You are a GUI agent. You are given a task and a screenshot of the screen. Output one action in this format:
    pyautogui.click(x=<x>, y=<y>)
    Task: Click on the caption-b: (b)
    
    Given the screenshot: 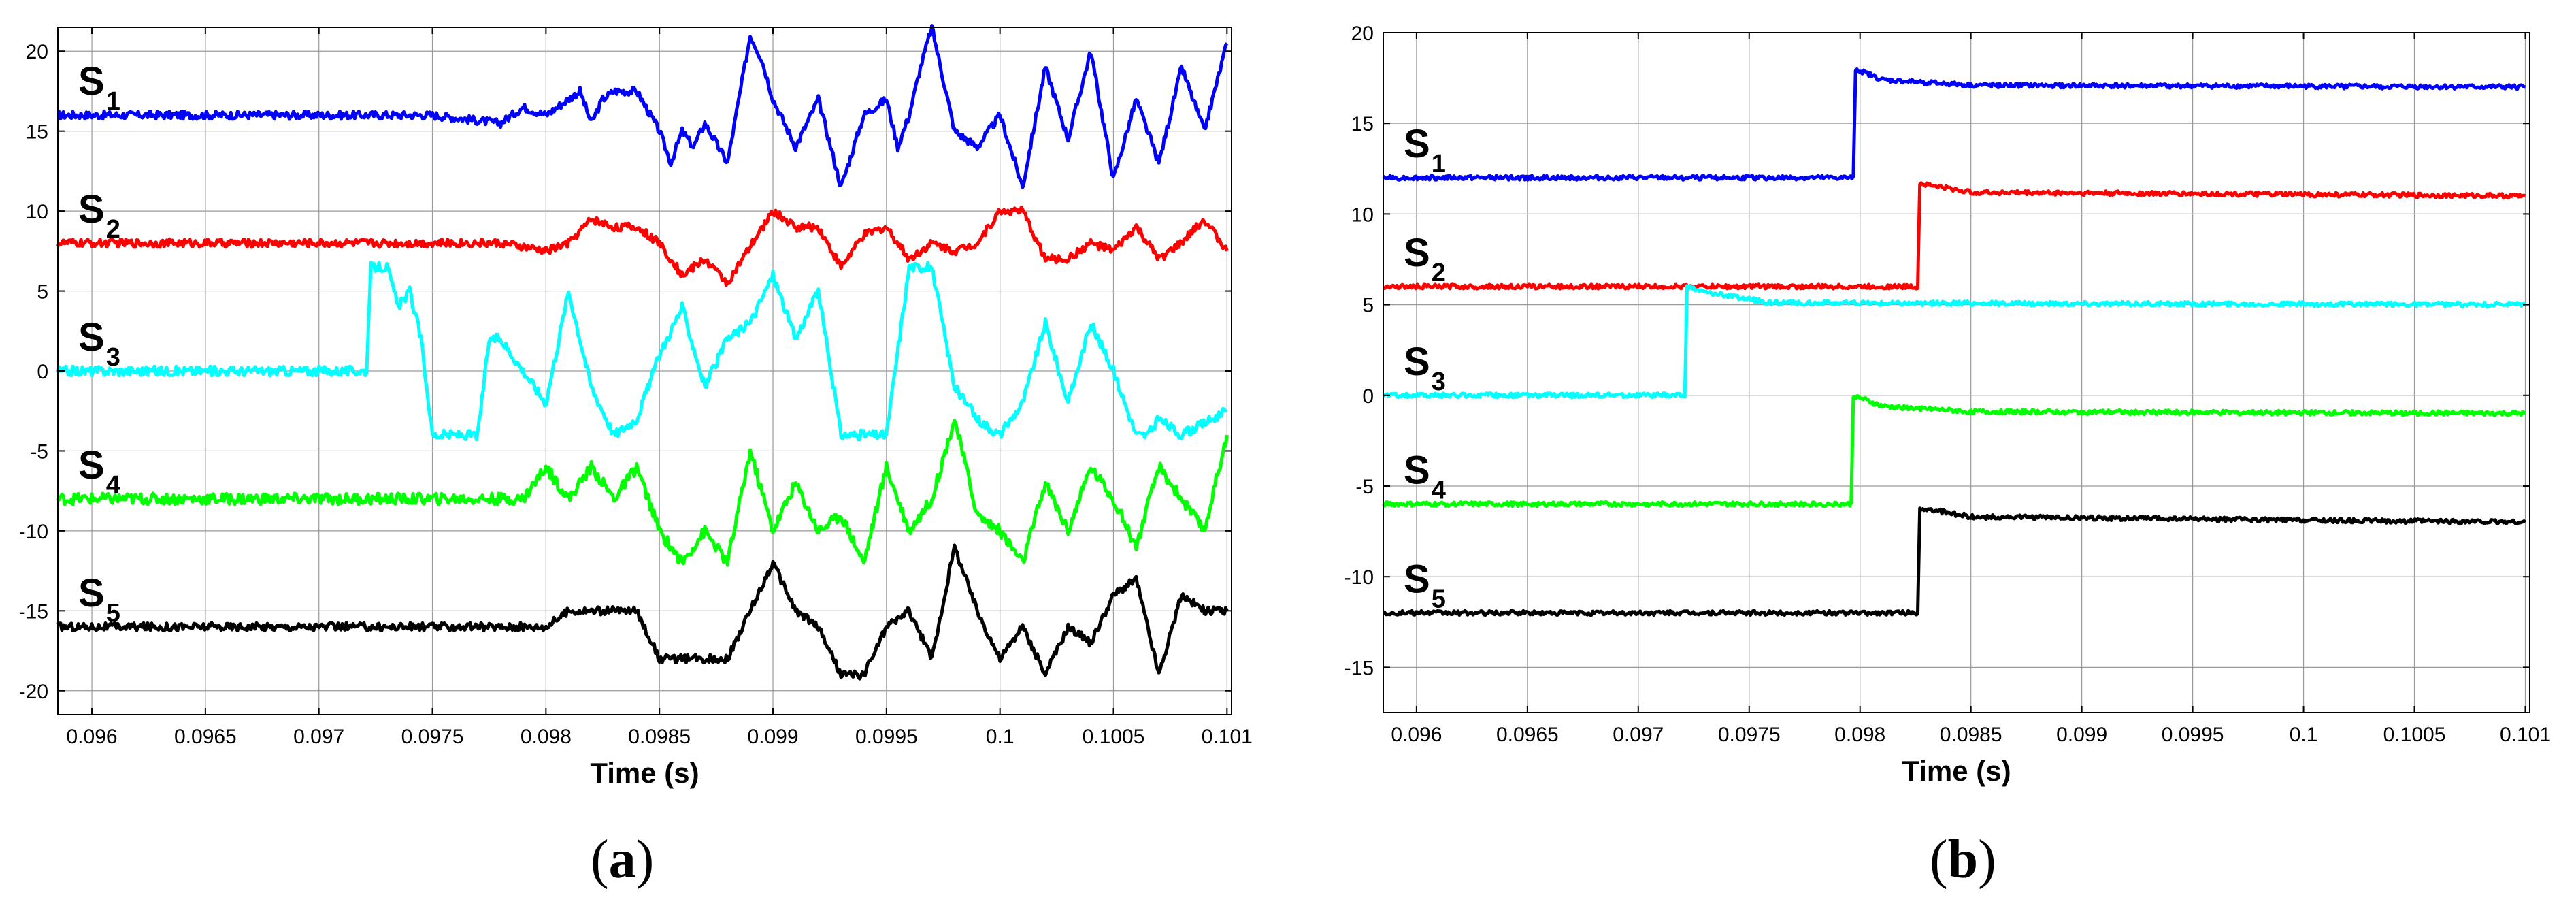 What is the action you would take?
    pyautogui.click(x=1963, y=860)
    